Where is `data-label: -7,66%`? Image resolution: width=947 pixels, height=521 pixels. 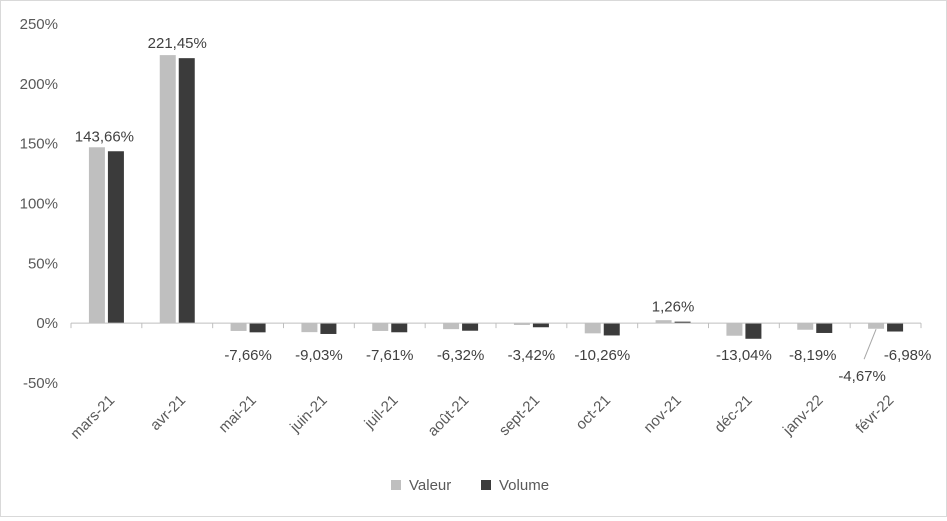
data-label: -7,66% is located at coordinates (248, 355).